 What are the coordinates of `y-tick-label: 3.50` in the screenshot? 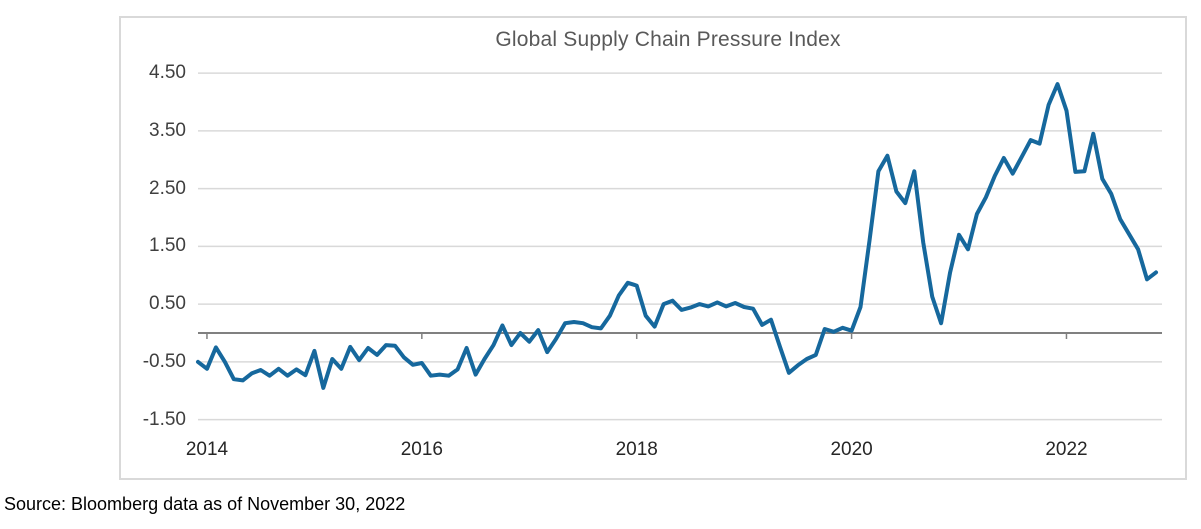 It's located at (167, 130).